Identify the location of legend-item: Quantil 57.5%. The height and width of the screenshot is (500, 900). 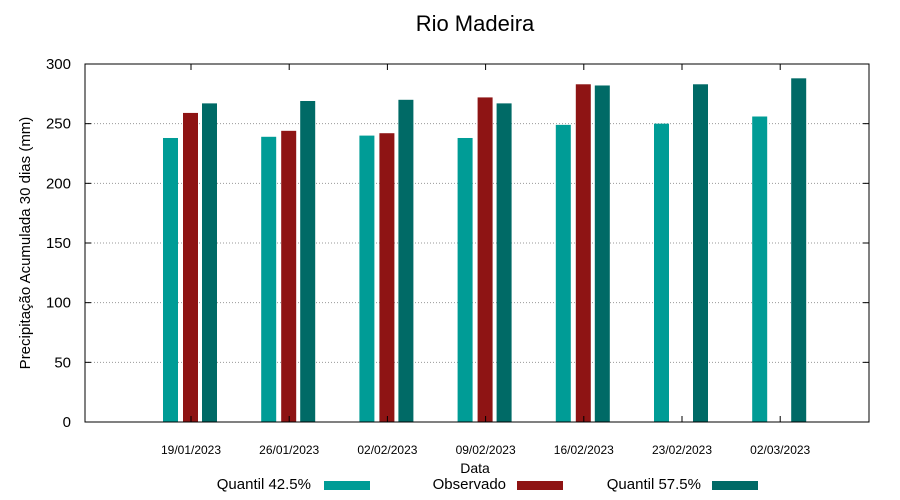
(682, 484).